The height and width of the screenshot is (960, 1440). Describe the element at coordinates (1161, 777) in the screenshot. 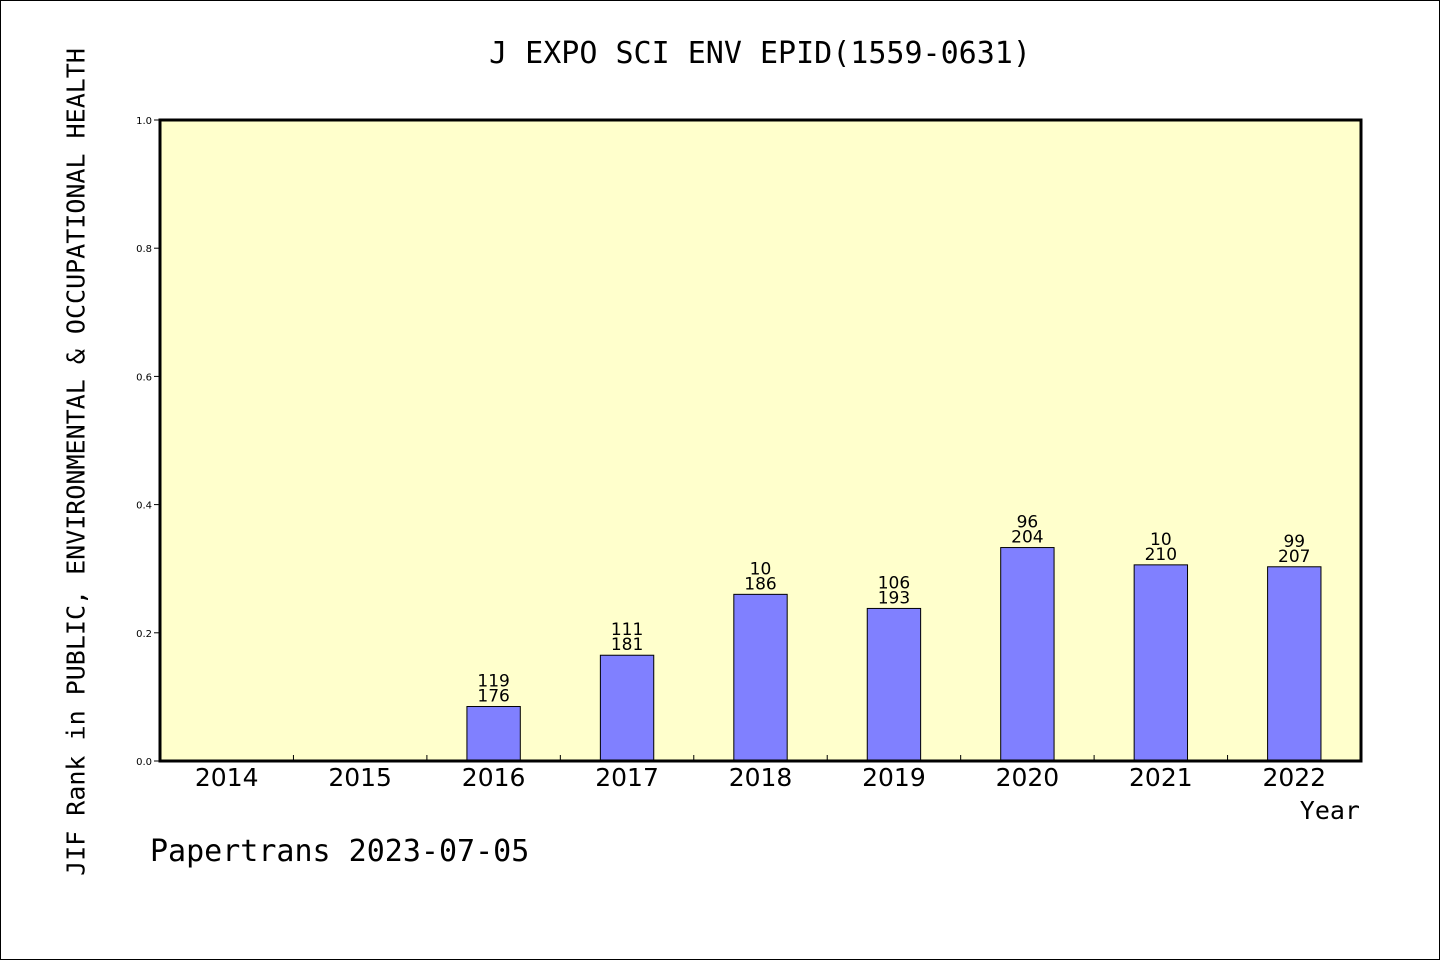

I see `x-tick-label: 2021` at that location.